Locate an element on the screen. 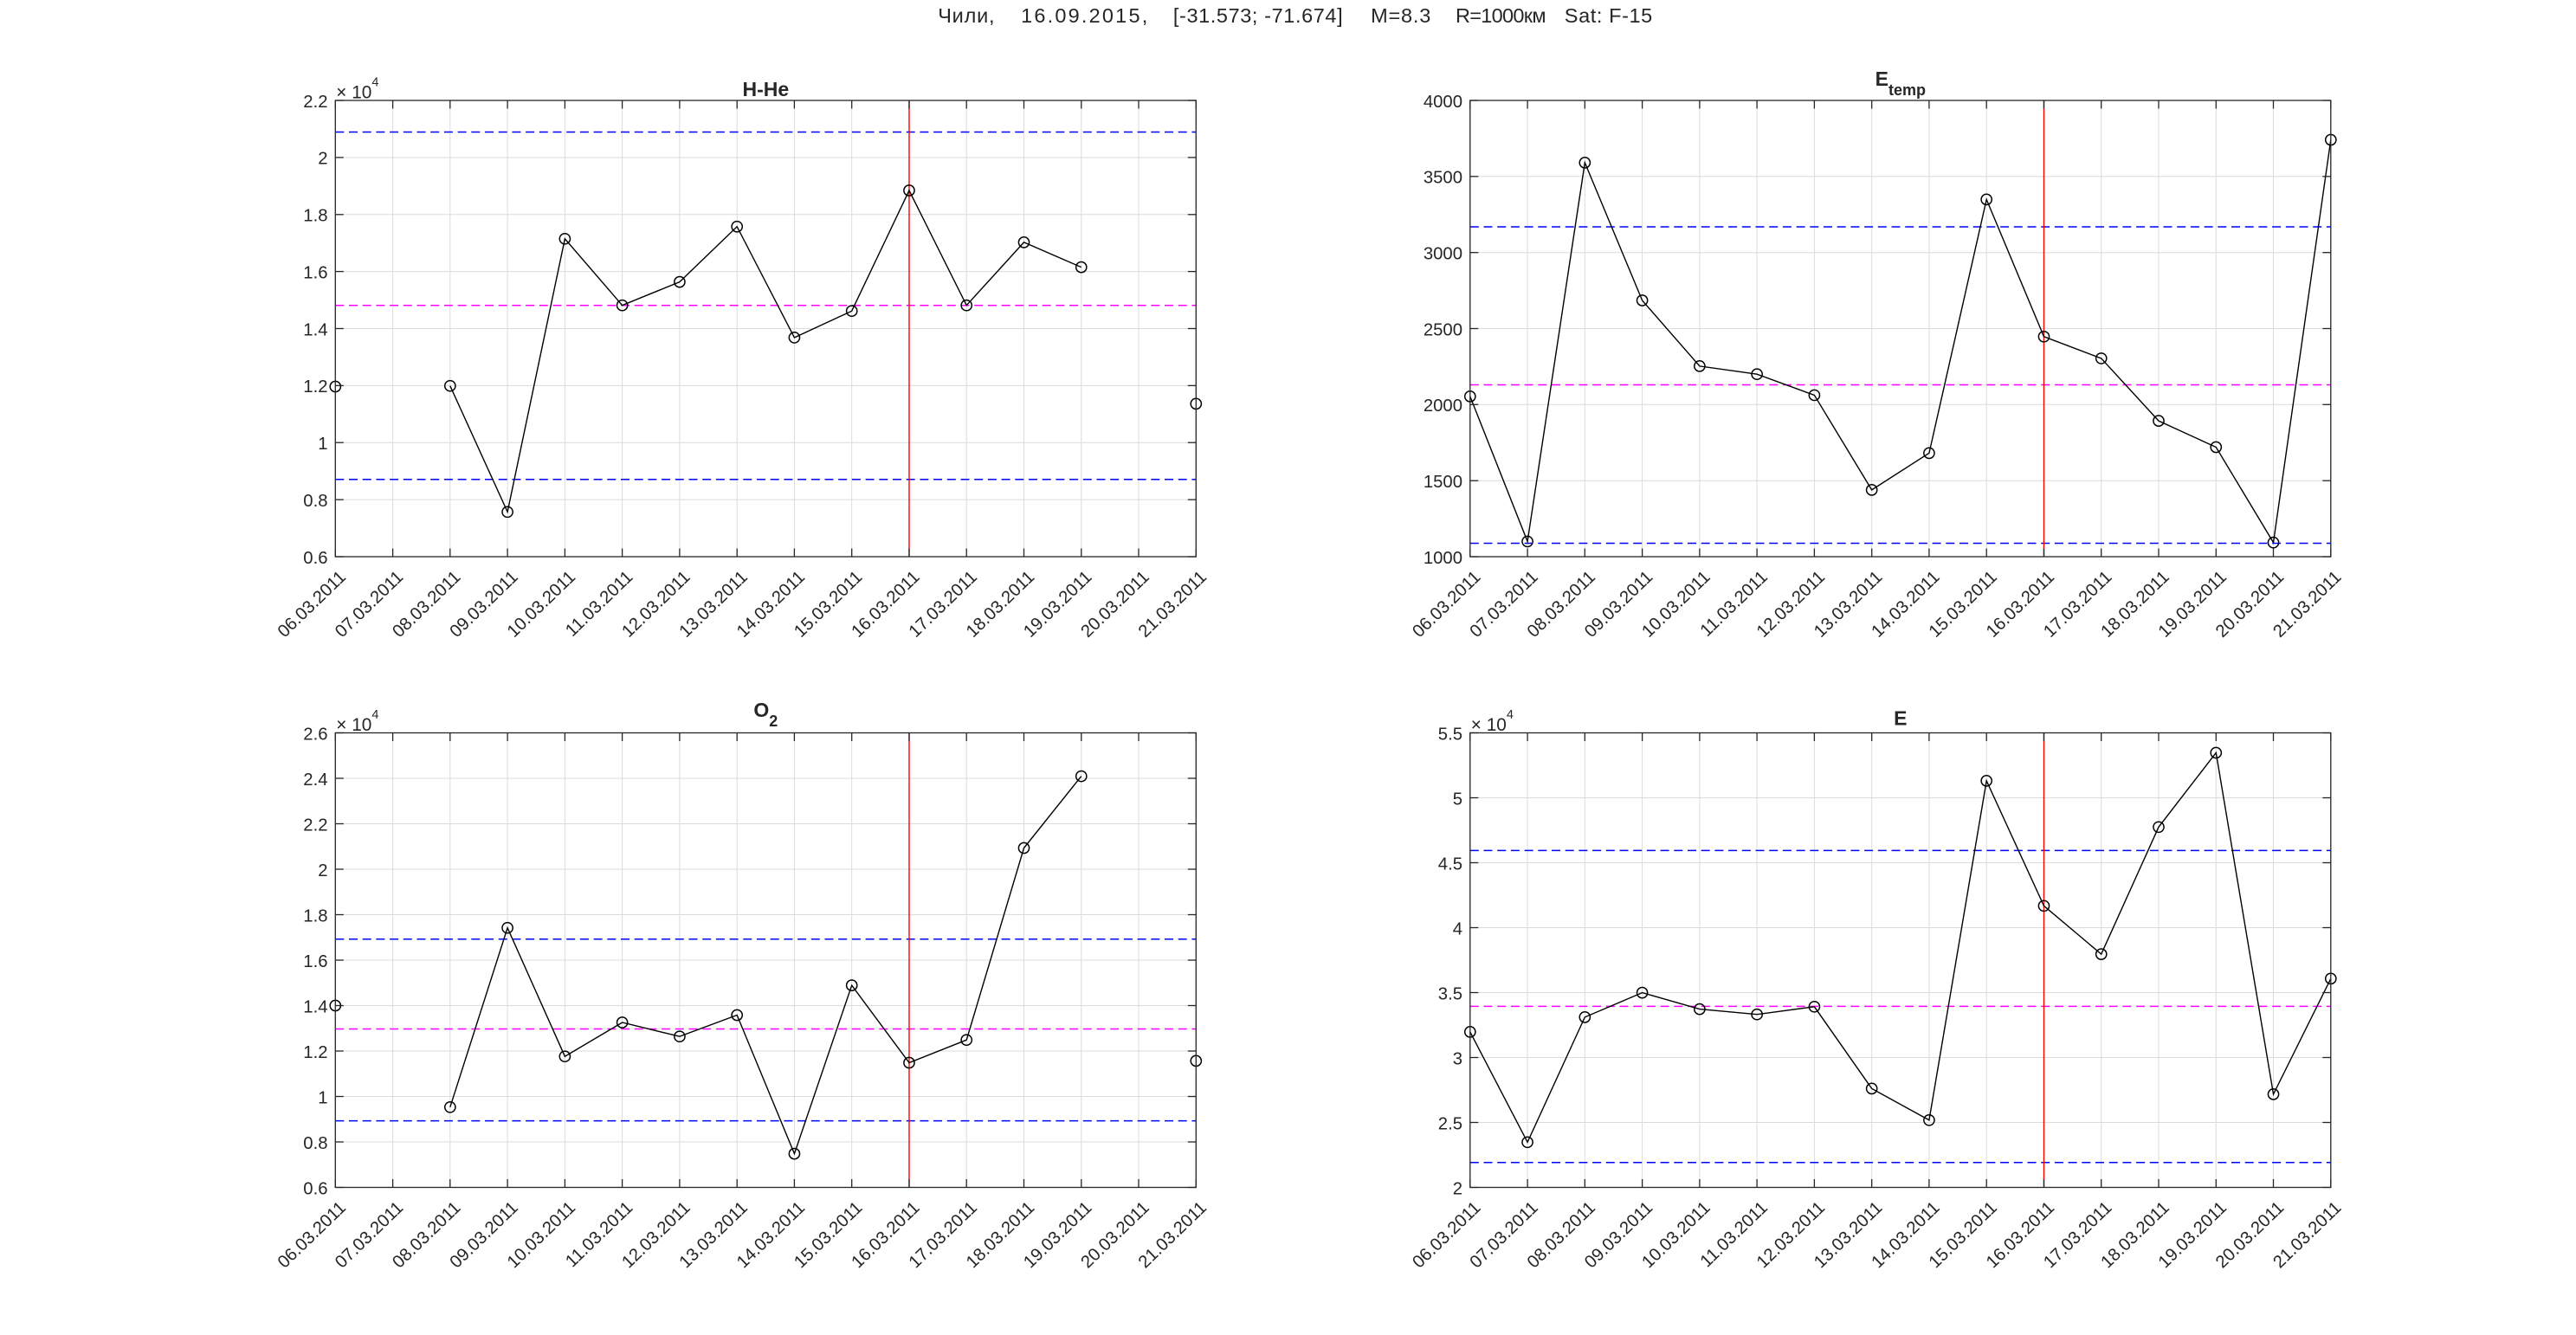  svg-text: E is located at coordinates (1900, 717).